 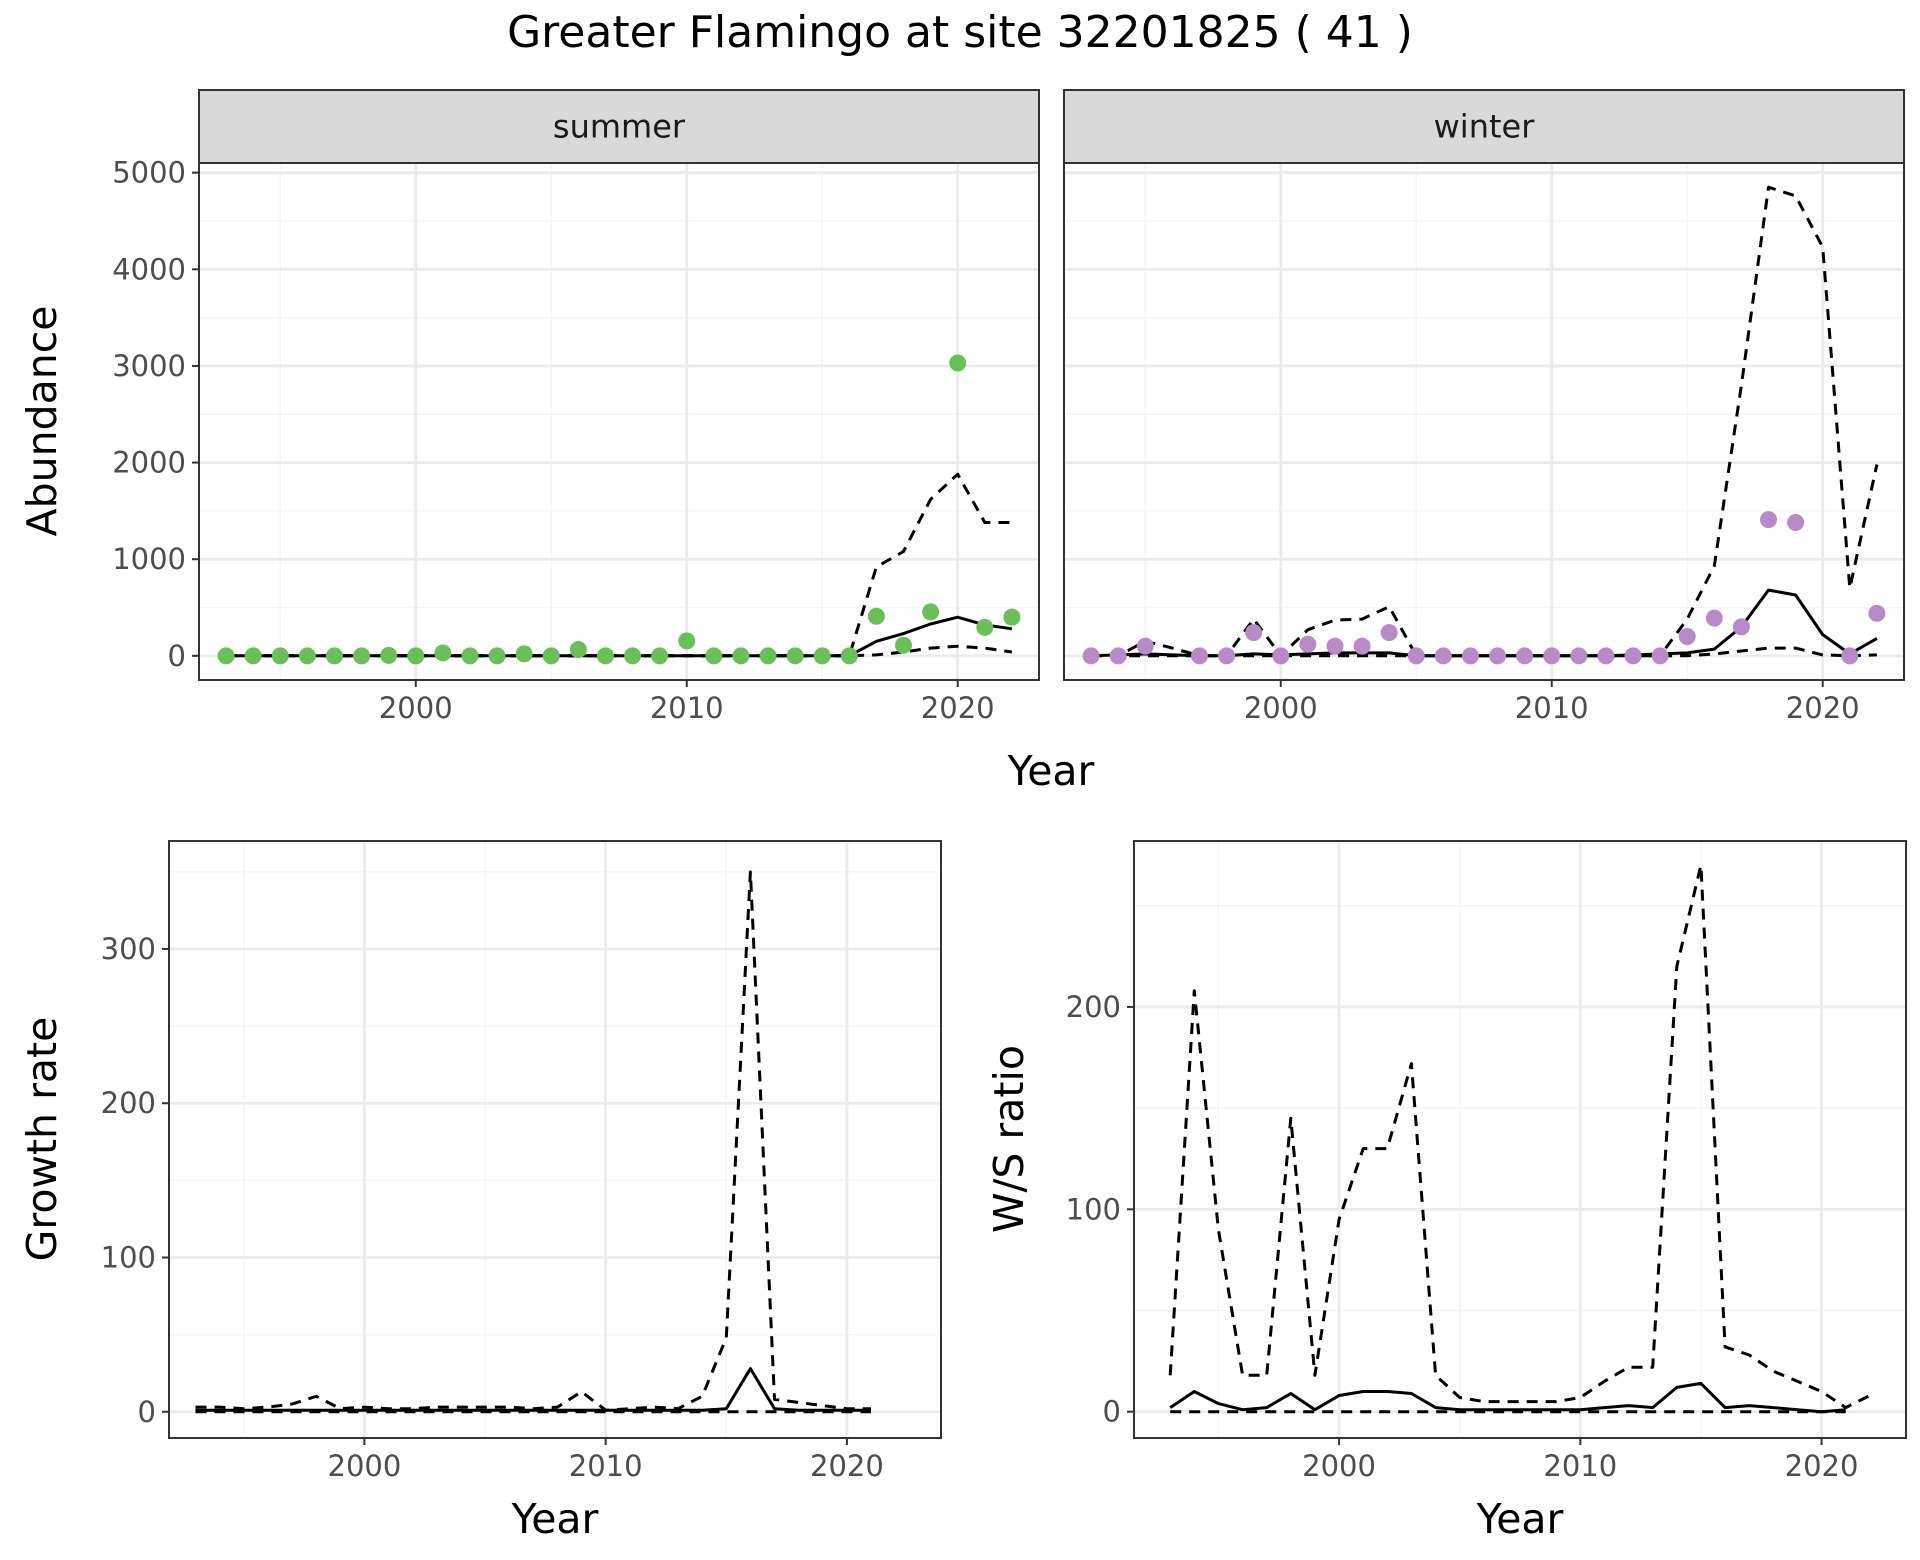 I want to click on abundance-summer-y-tick-label: 3000, so click(x=149, y=366).